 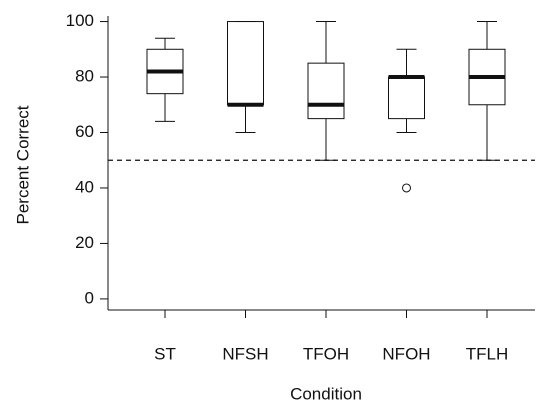 What do you see at coordinates (84, 131) in the screenshot?
I see `y-tick-label: 60` at bounding box center [84, 131].